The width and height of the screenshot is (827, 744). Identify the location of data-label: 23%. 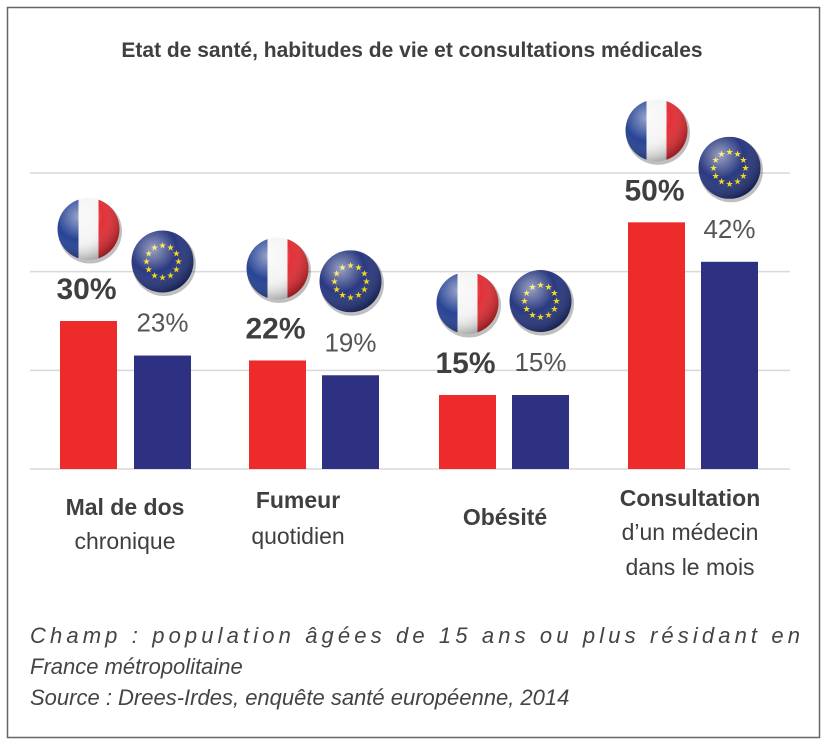
(162, 323).